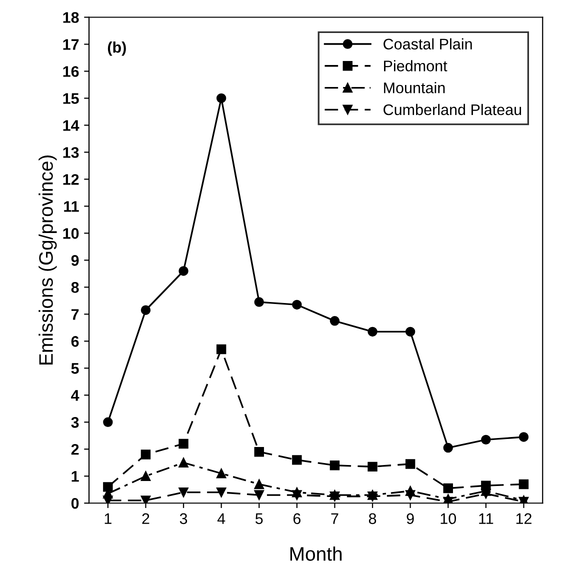 The image size is (567, 575). Describe the element at coordinates (524, 518) in the screenshot. I see `x-tick-label: 12` at that location.